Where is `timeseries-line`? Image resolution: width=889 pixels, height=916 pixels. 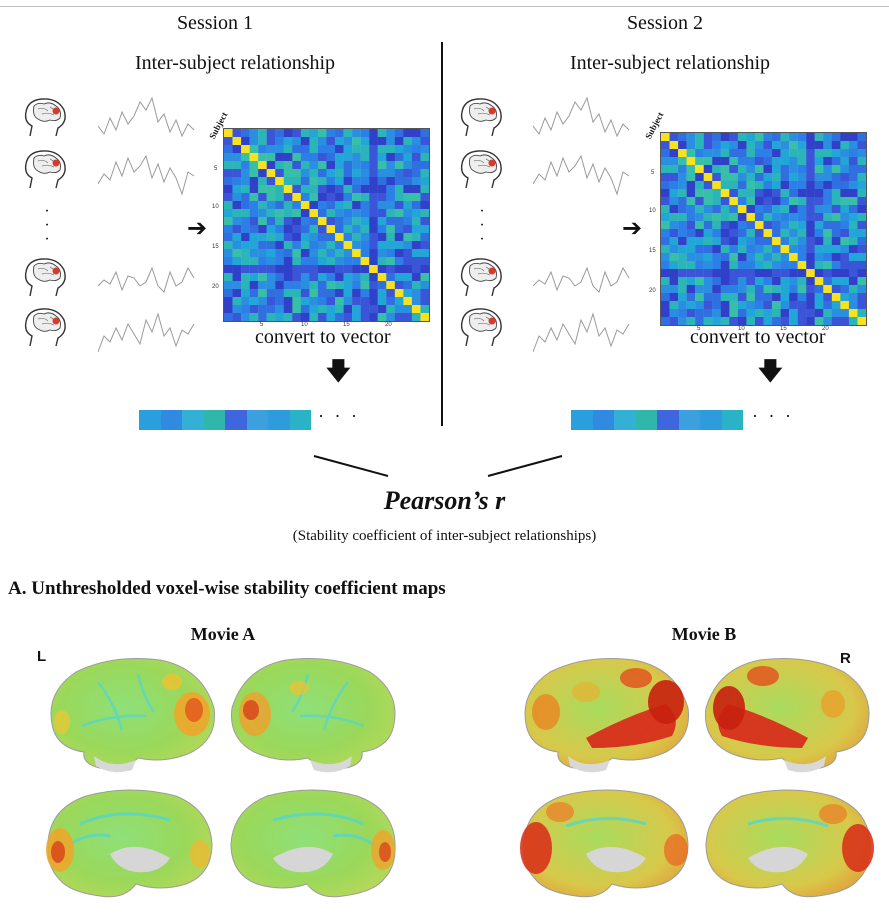 timeseries-line is located at coordinates (581, 332).